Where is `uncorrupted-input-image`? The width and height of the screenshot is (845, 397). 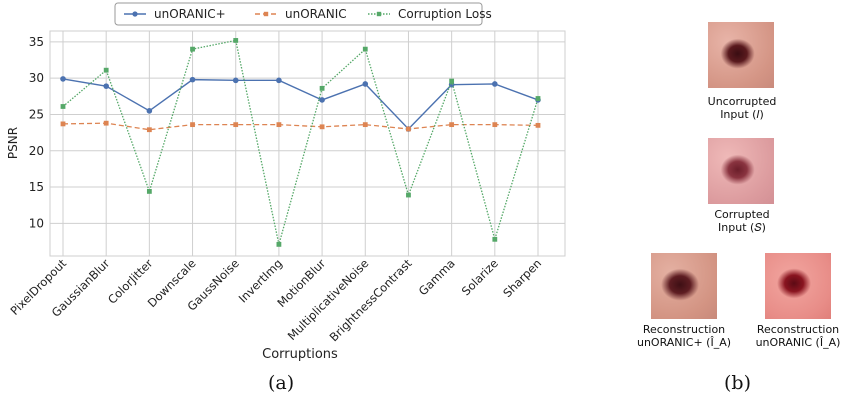
uncorrupted-input-image is located at coordinates (741, 55).